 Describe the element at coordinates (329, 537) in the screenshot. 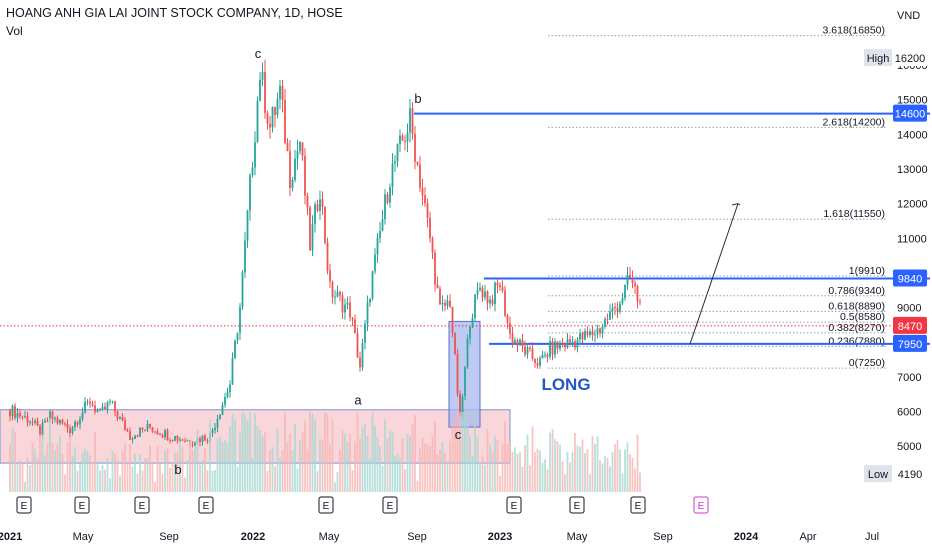

I see `x-tick-label: May` at that location.